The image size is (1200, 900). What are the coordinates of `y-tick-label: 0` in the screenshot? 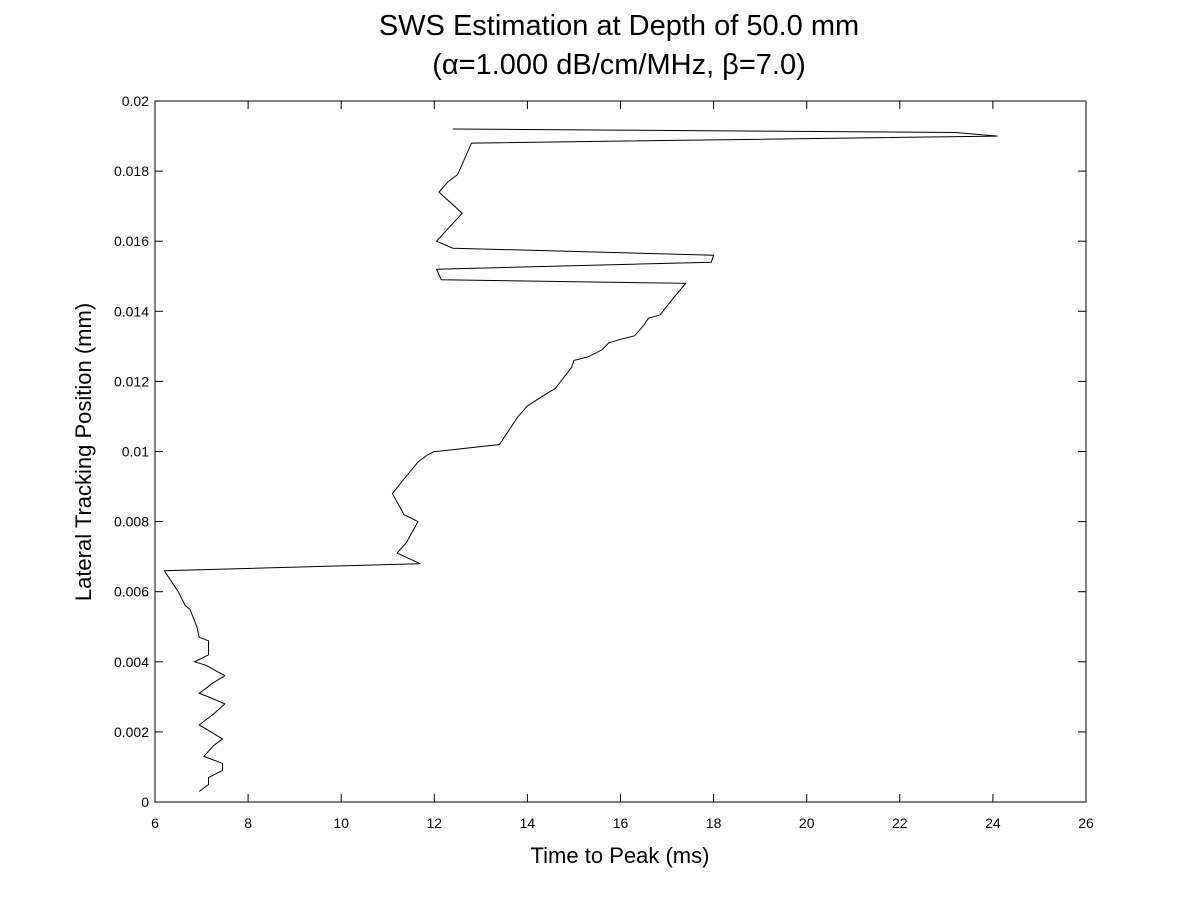 It's located at (145, 802).